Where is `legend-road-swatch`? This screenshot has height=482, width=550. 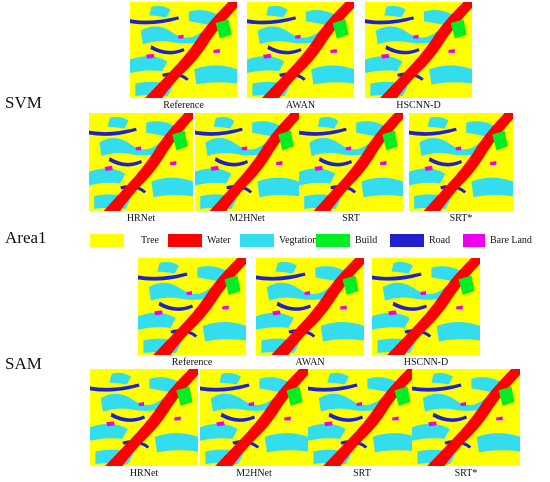 legend-road-swatch is located at coordinates (407, 240).